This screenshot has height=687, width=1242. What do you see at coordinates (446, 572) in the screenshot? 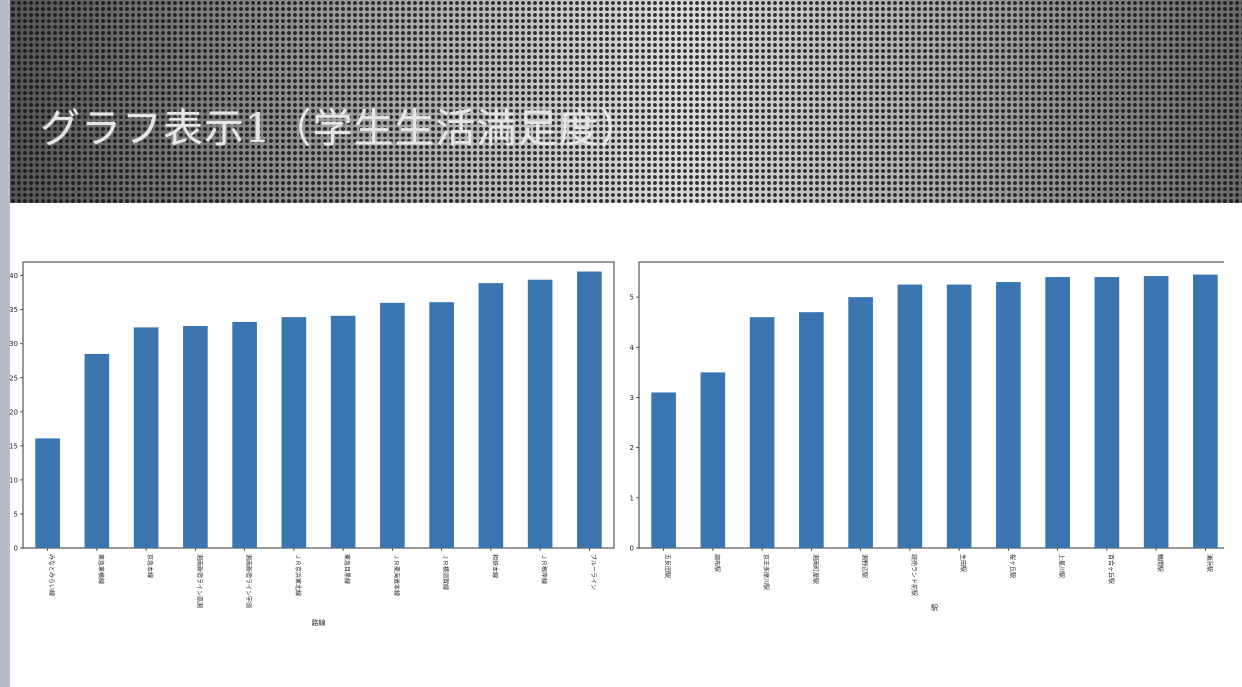
I see `x-tick-label: ＪＲ横須賀線` at bounding box center [446, 572].